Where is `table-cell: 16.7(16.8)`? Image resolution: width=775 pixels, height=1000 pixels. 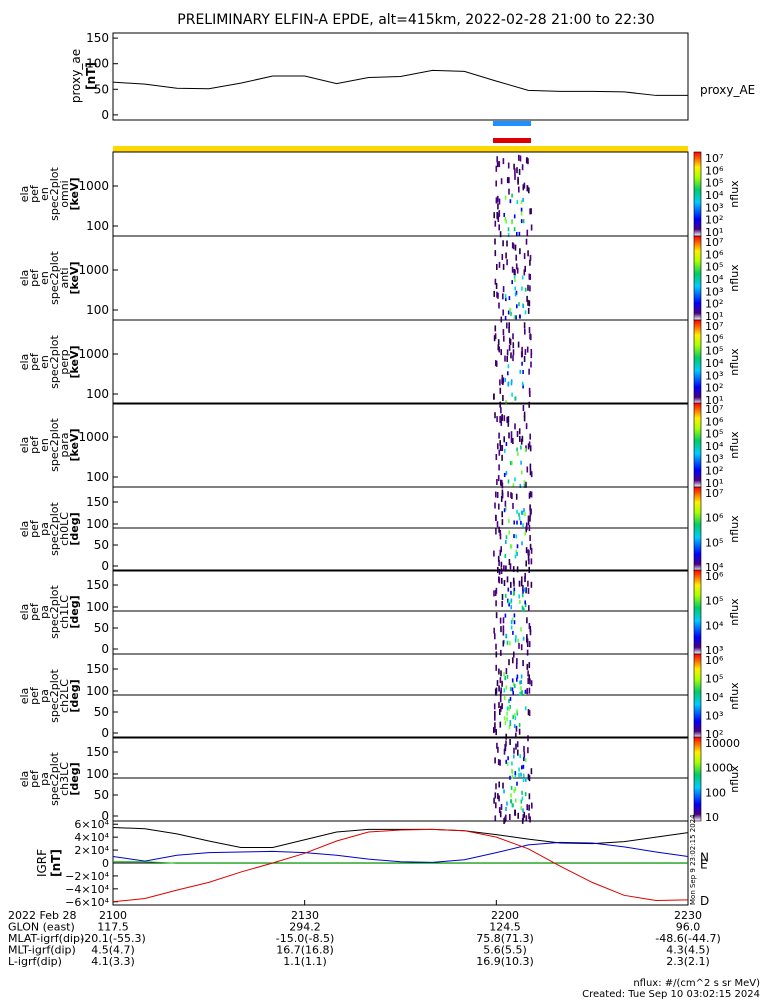
table-cell: 16.7(16.8) is located at coordinates (305, 950).